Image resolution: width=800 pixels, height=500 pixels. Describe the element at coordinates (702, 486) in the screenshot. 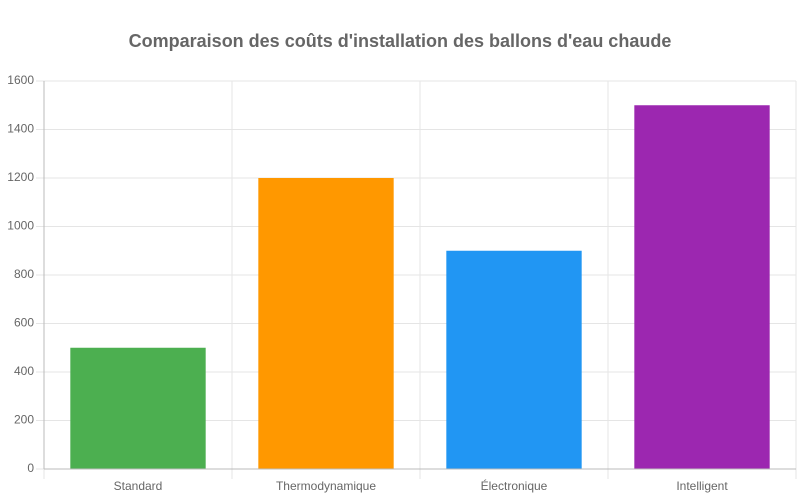

I see `x-tick-label: Intelligent` at that location.